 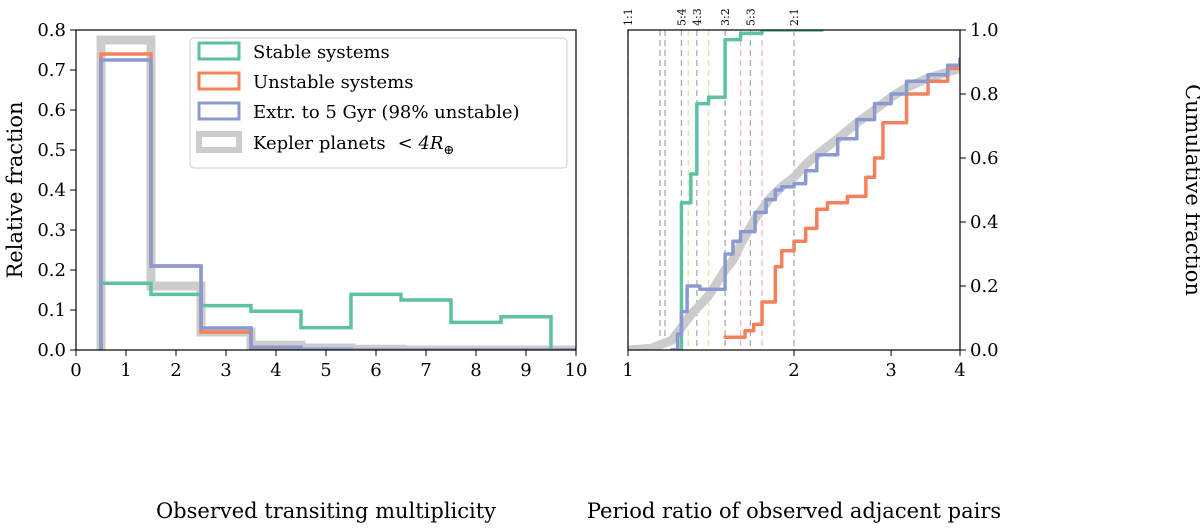 I want to click on right-y-axis-label: Cumulative fraction, so click(x=1190, y=190).